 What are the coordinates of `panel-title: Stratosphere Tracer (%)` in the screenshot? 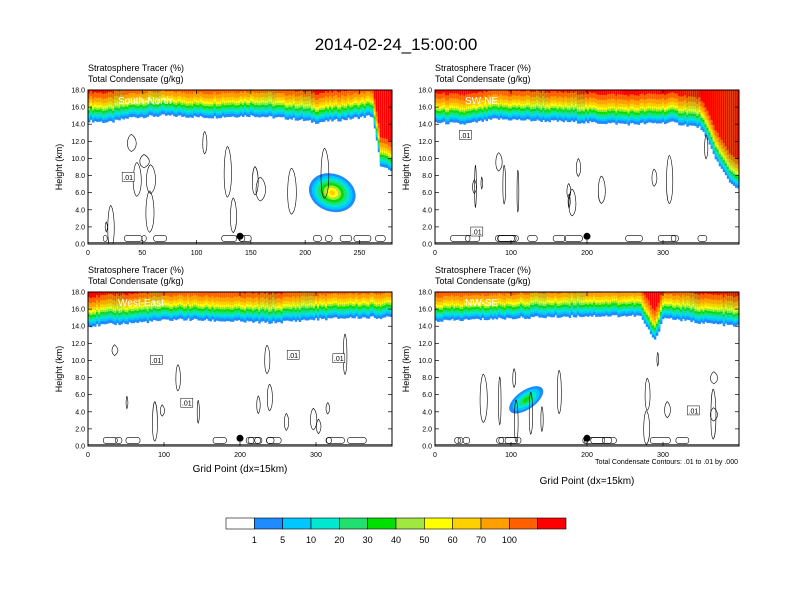 It's located at (136, 270).